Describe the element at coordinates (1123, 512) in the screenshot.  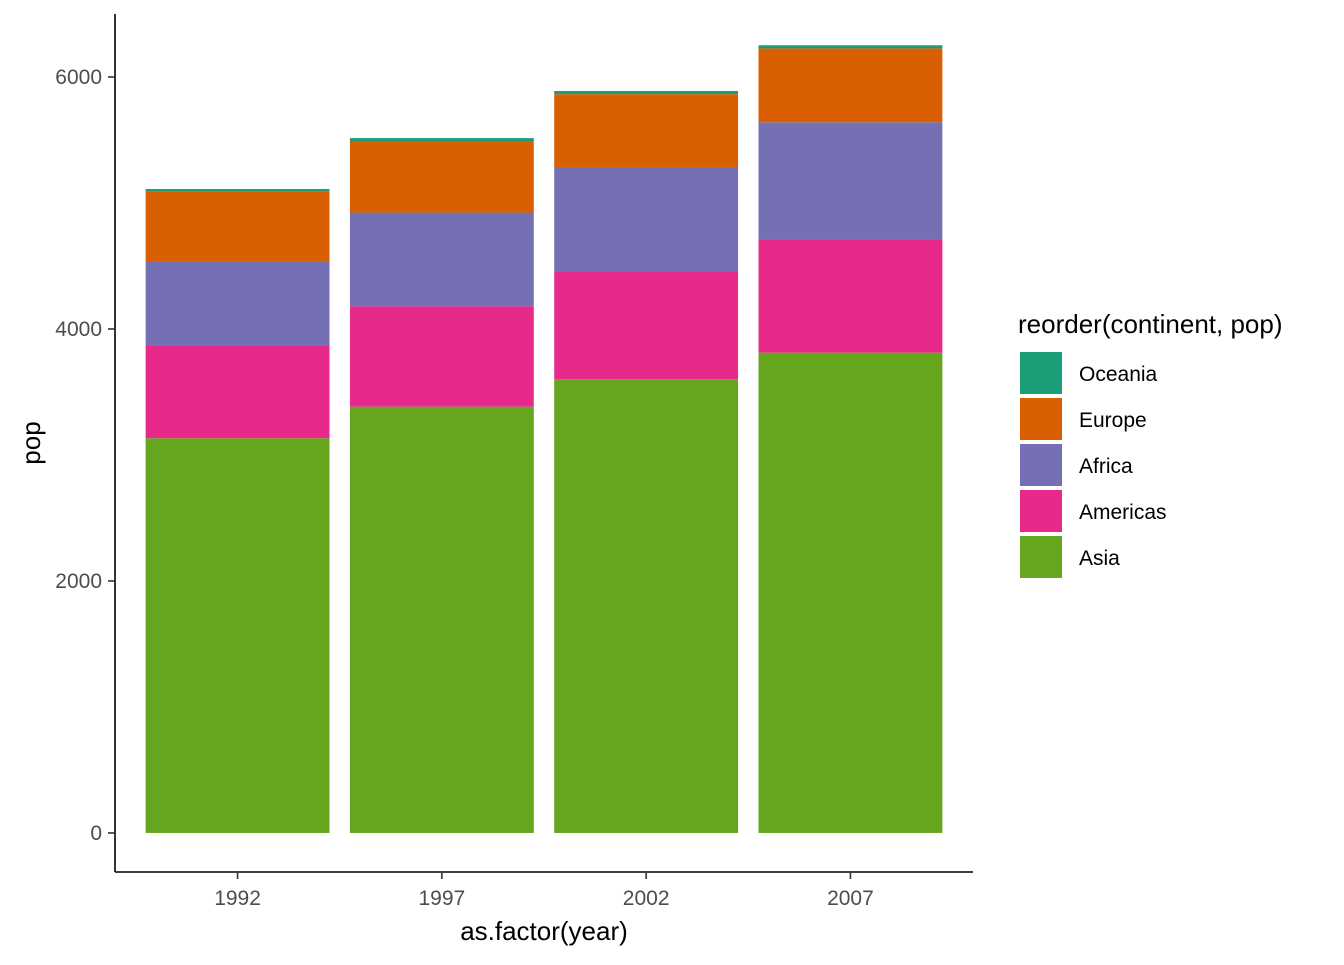
I see `legend-label-americas: Americas` at that location.